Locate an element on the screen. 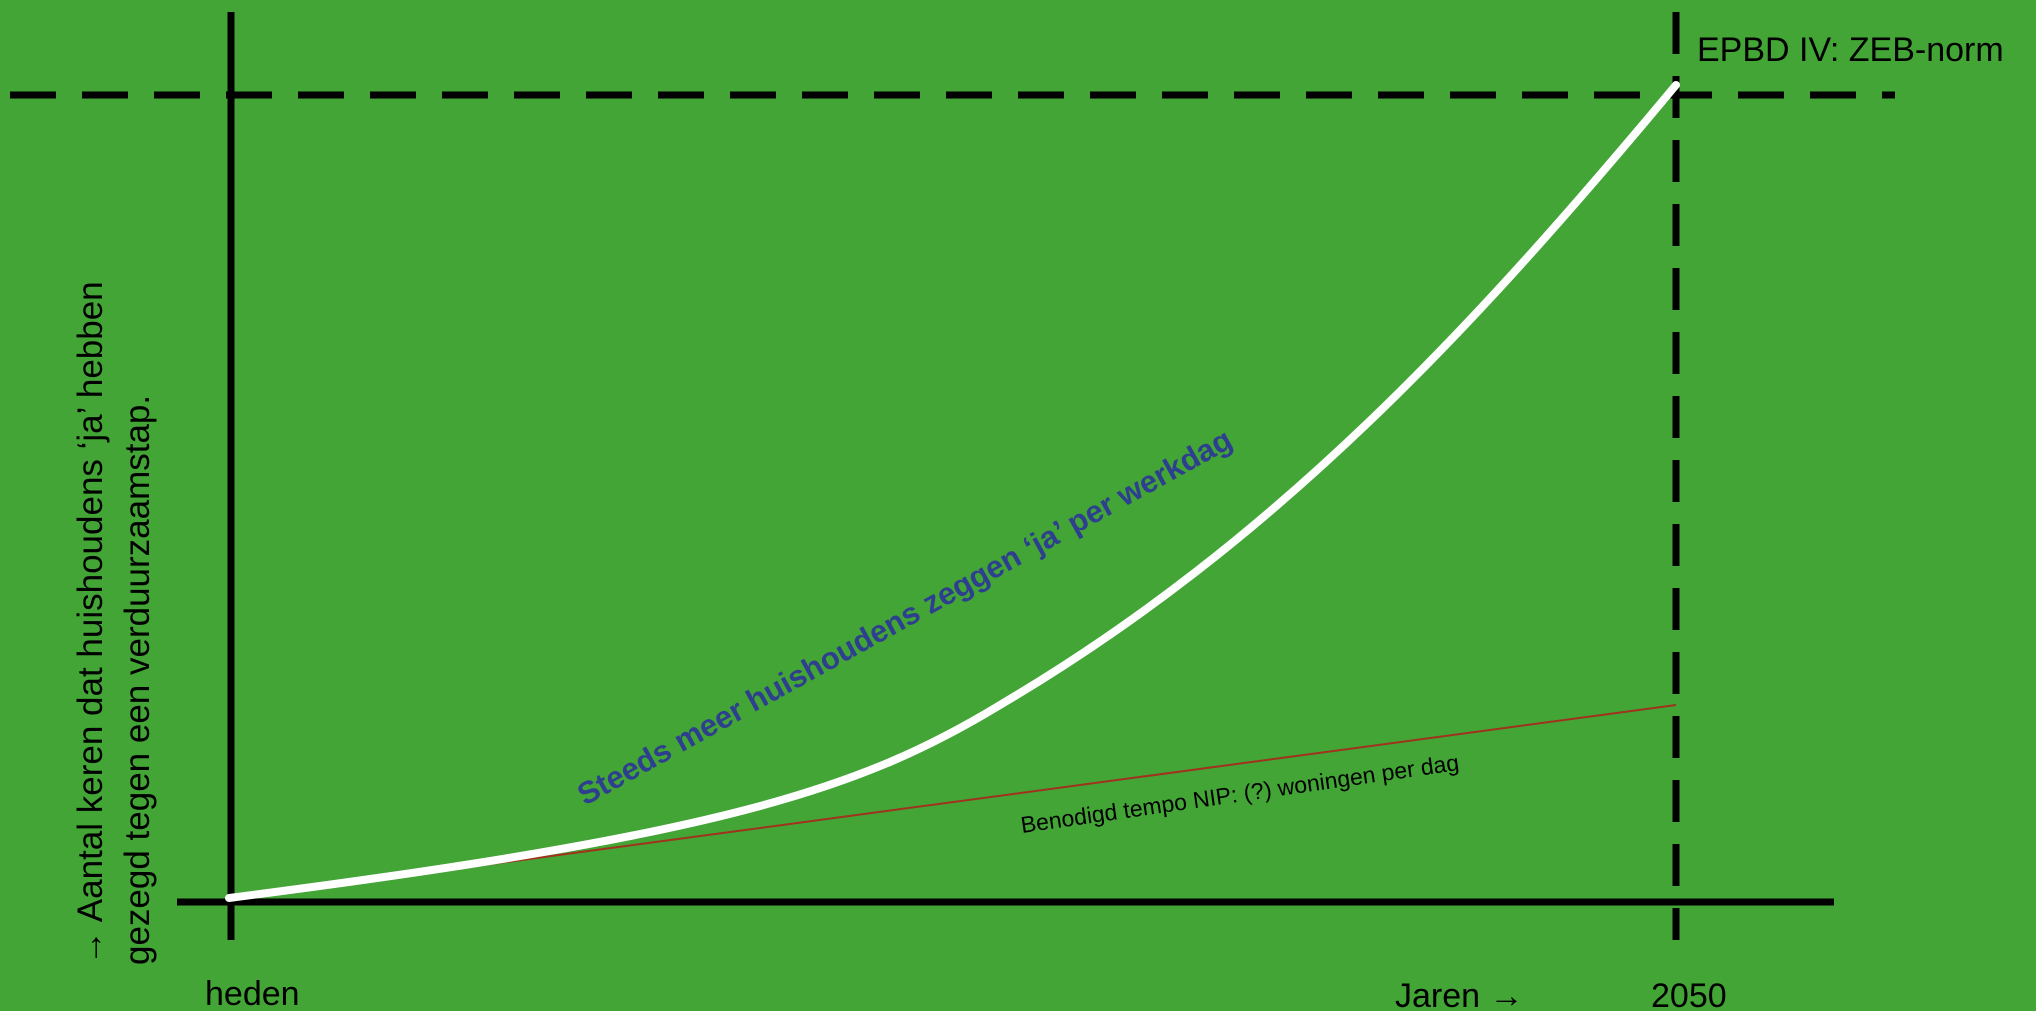 This screenshot has width=2036, height=1011. x-start-label: heden is located at coordinates (252, 993).